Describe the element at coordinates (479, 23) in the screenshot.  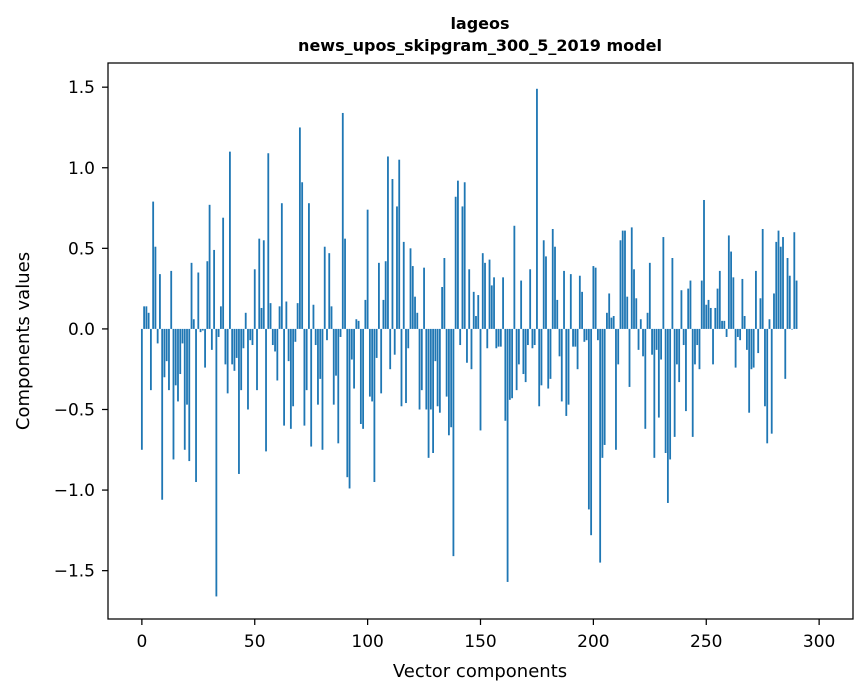
I see `chart-title: lageos` at that location.